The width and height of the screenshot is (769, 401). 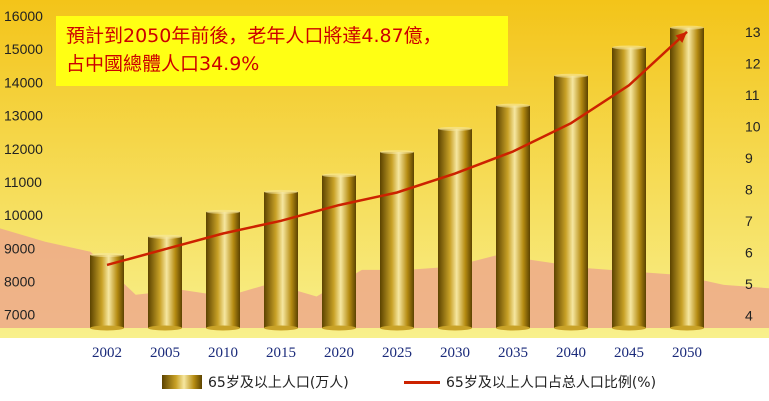 I want to click on bar-base-2035, so click(x=513, y=328).